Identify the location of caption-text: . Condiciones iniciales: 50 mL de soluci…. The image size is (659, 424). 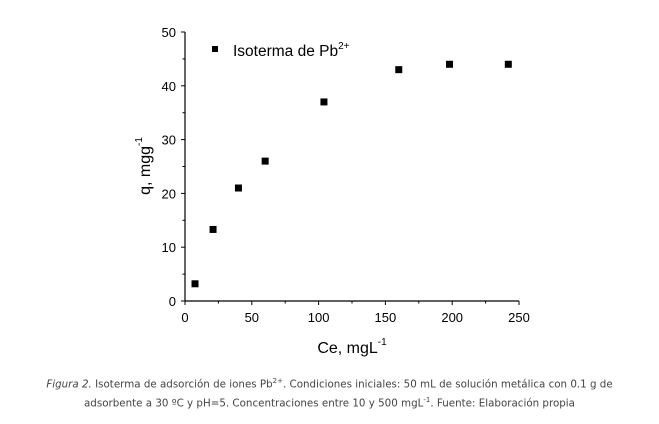
(448, 384).